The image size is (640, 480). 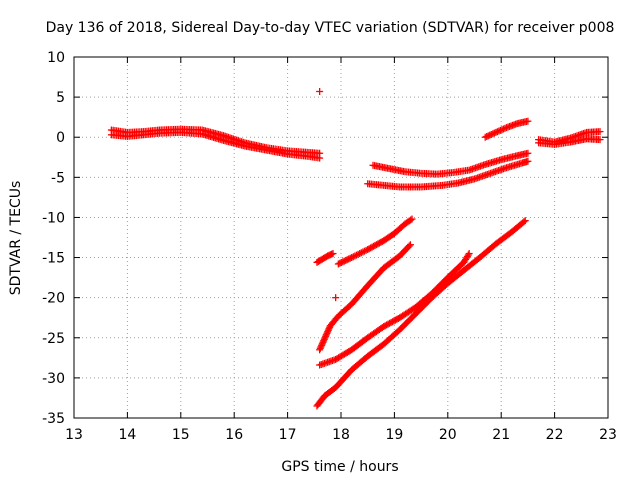 What do you see at coordinates (501, 435) in the screenshot?
I see `x-tick-label: 21` at bounding box center [501, 435].